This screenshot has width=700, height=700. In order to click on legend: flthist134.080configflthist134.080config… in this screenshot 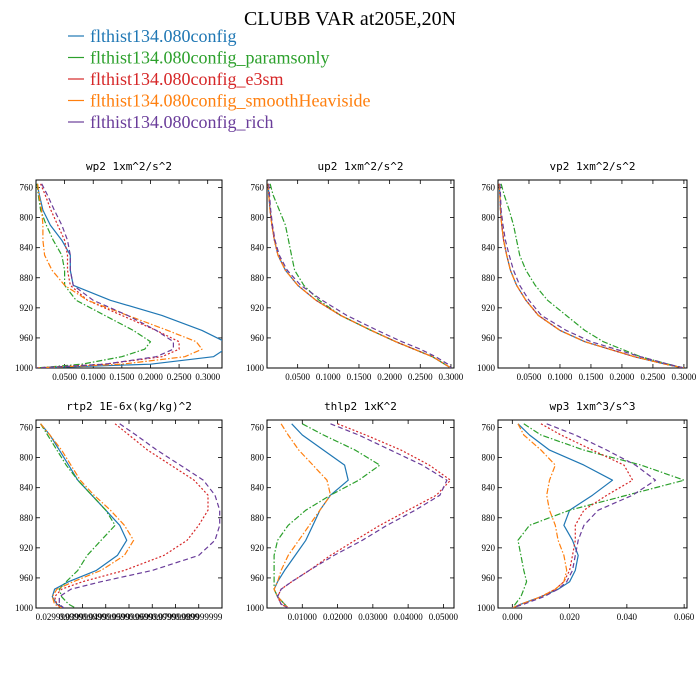, I will do `click(219, 79)`.